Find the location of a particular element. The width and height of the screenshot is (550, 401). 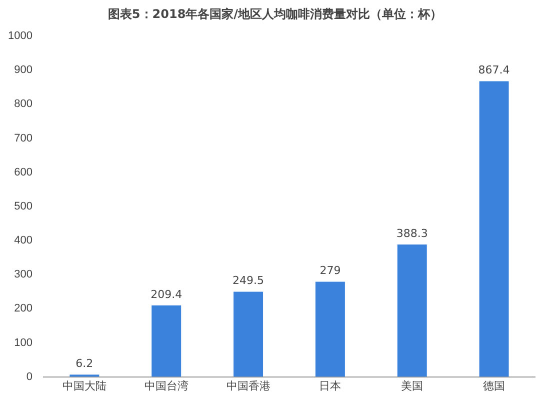

data-label: 6.2 is located at coordinates (85, 363).